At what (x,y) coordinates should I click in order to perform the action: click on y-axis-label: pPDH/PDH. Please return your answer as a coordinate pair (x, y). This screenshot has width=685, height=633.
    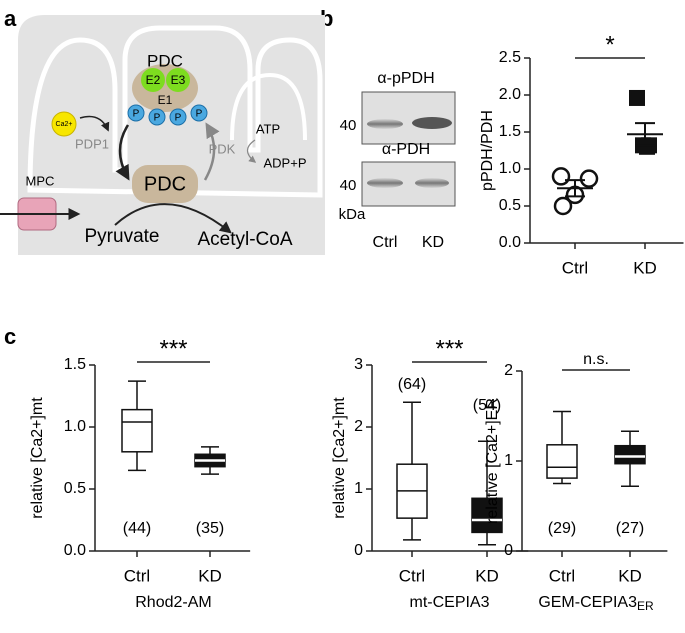
    Looking at the image, I should click on (487, 150).